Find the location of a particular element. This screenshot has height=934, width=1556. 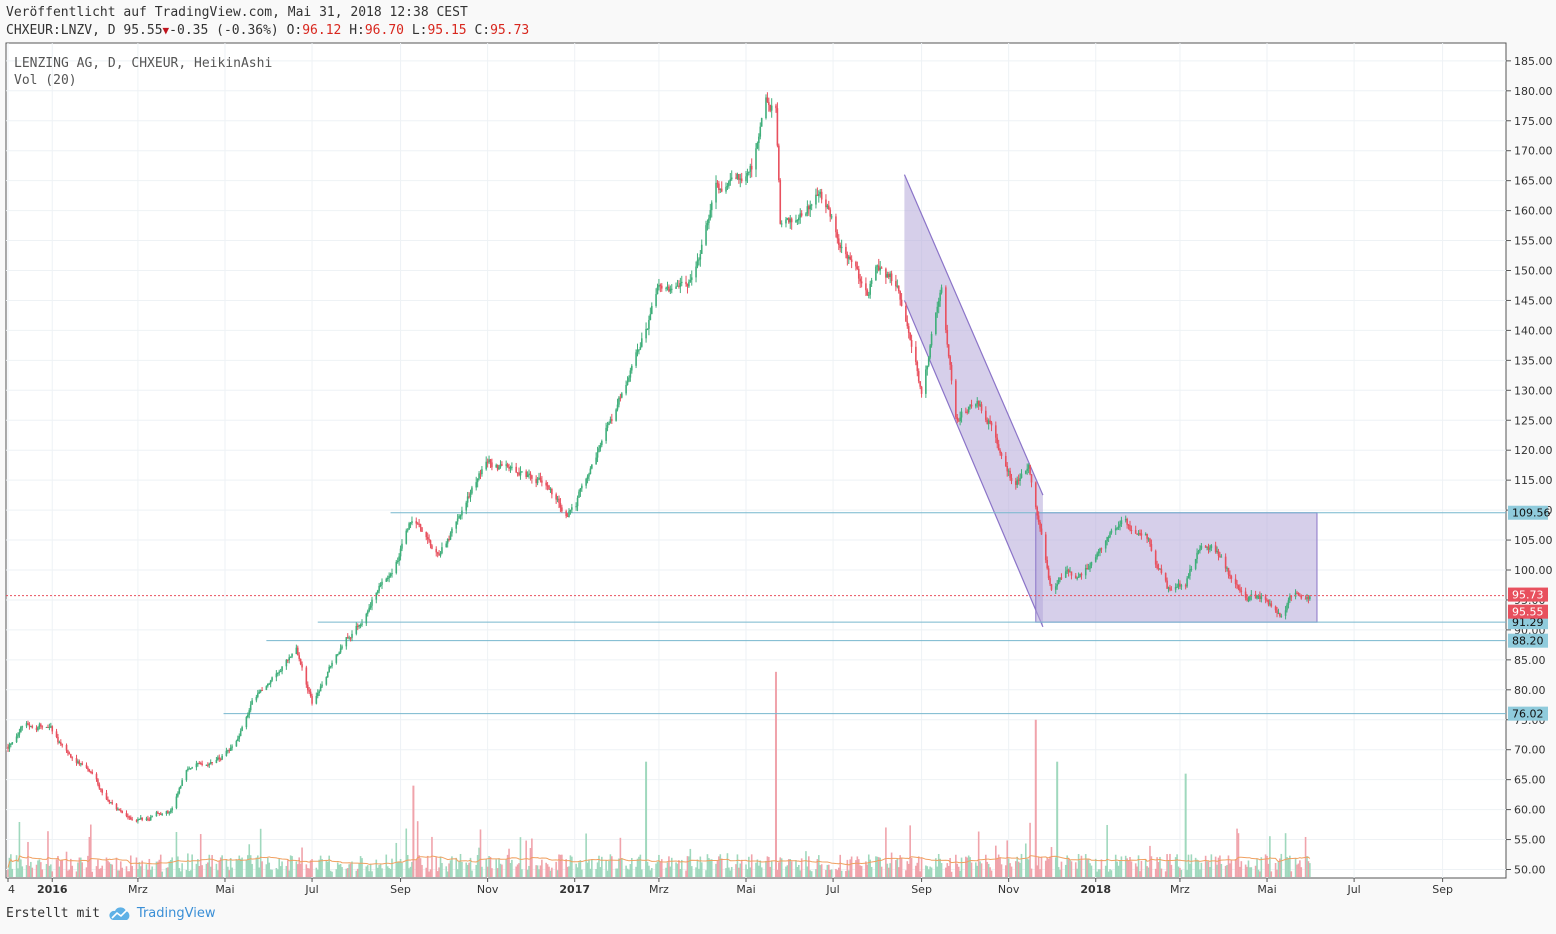

tradingview-link: TradingView is located at coordinates (161, 913).